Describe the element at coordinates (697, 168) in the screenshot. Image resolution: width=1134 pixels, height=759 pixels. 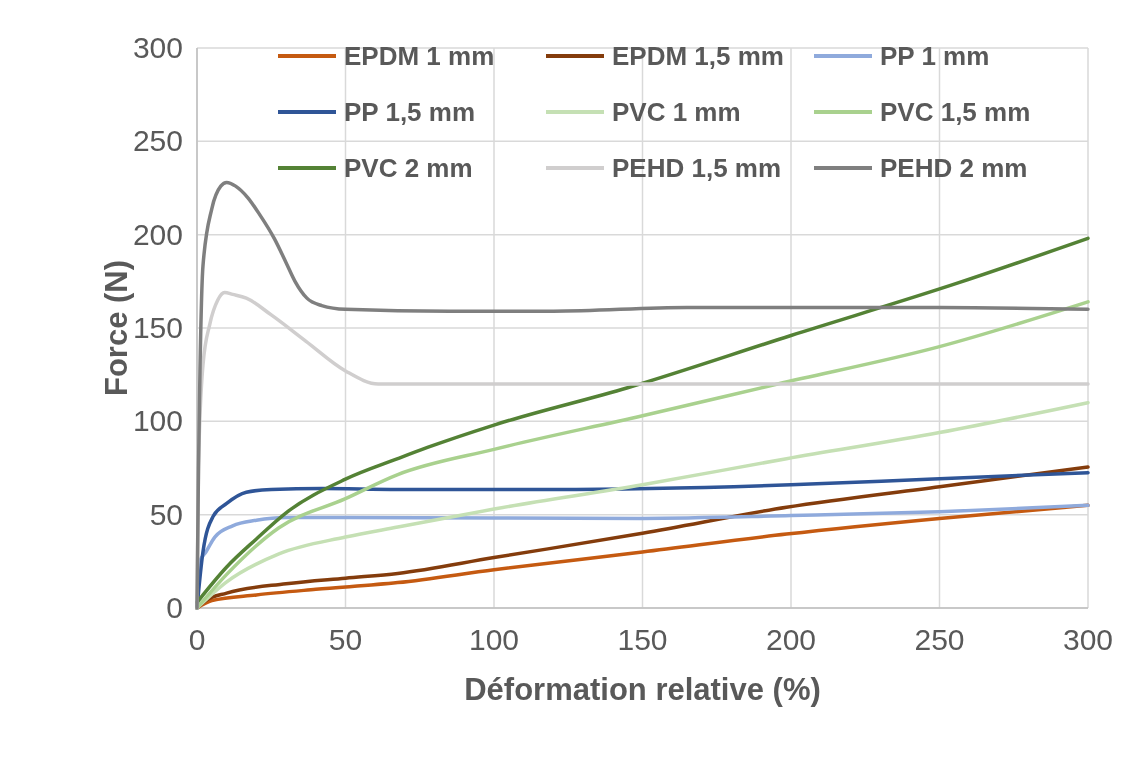
I see `legend-label: PEHD 1,5 mm` at that location.